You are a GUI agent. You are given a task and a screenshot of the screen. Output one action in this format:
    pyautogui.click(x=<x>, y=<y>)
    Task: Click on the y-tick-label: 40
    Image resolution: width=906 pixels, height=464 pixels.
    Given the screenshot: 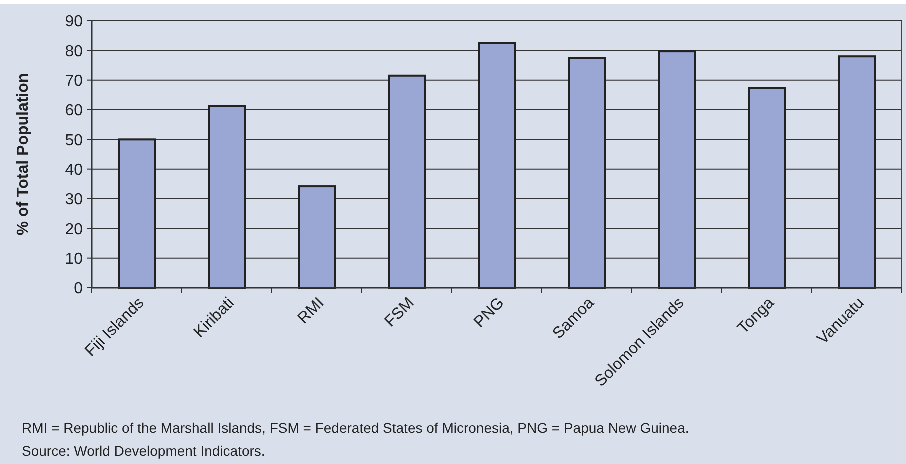 What is the action you would take?
    pyautogui.click(x=74, y=170)
    